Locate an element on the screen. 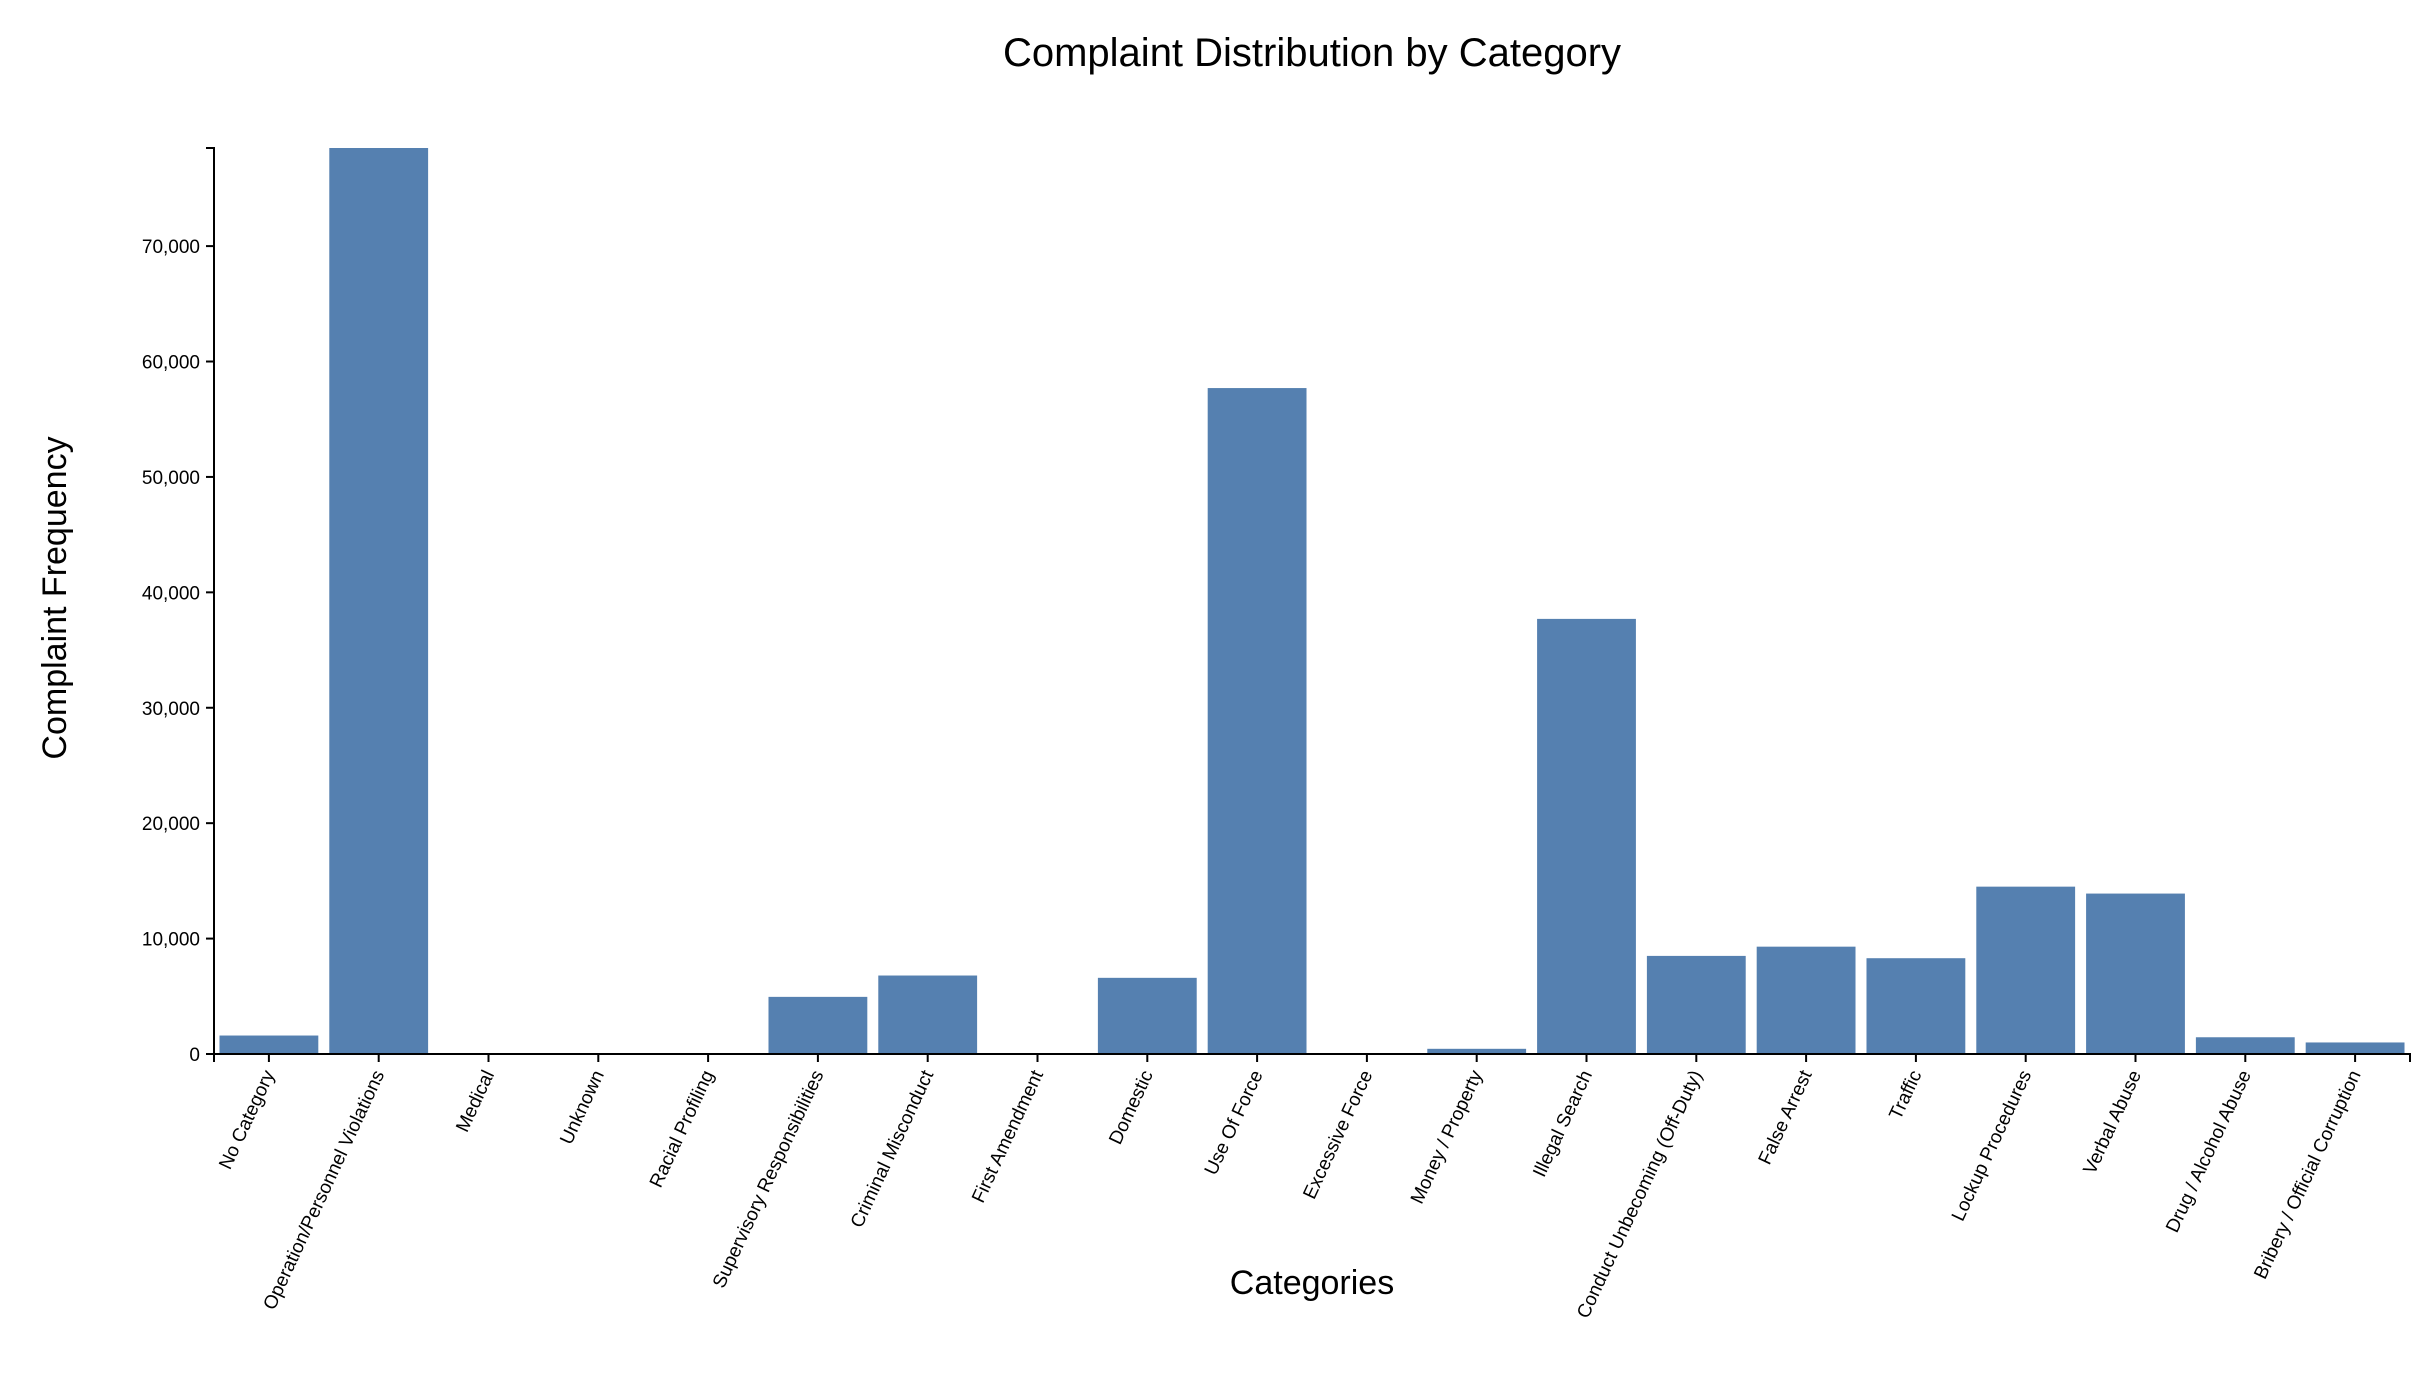  y-axis-title: Complaint Frequency is located at coordinates (55, 597).